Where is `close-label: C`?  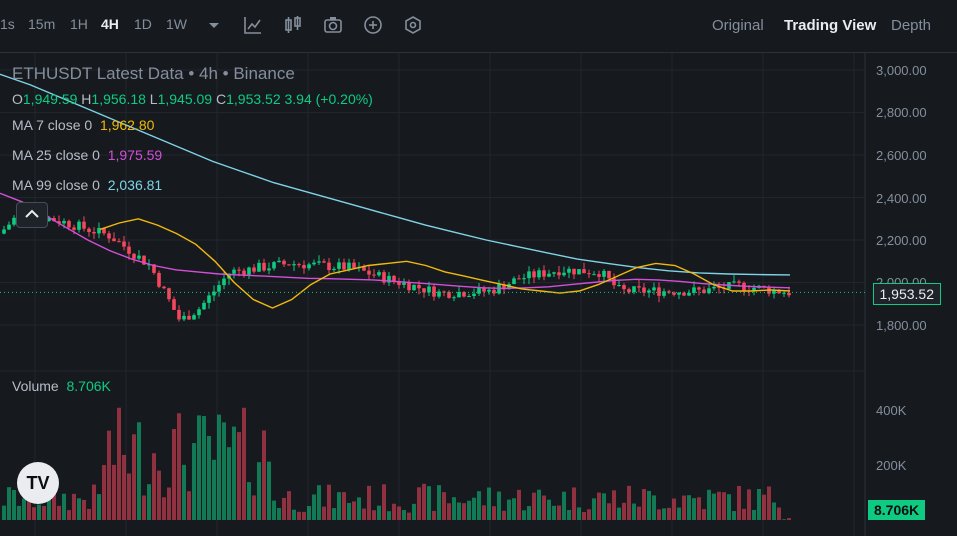
close-label: C is located at coordinates (221, 99).